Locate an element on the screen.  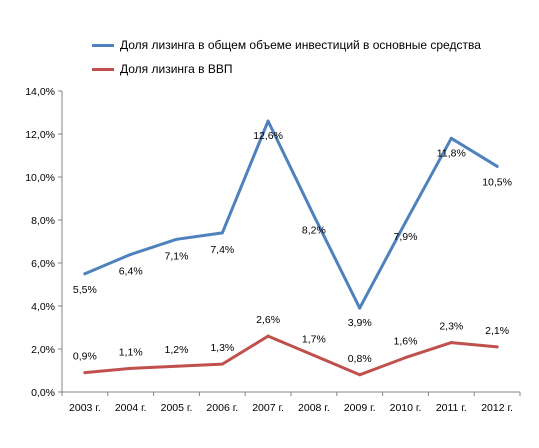
data-label: 1,7% is located at coordinates (314, 339).